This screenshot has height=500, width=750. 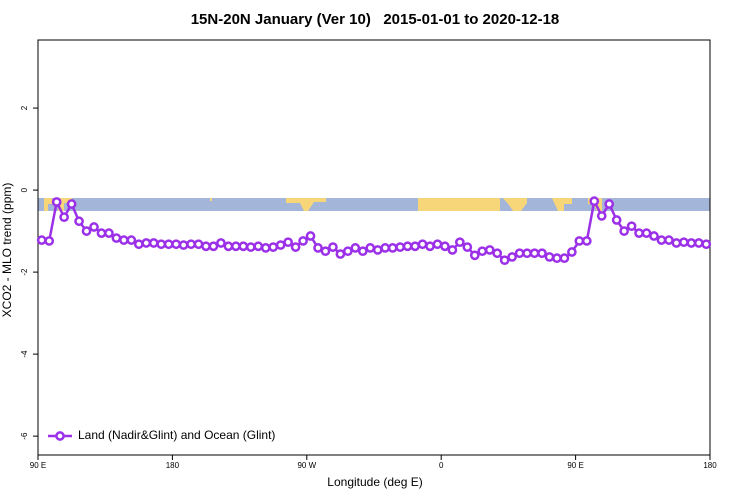 What do you see at coordinates (24, 272) in the screenshot?
I see `y-tick-label: -2` at bounding box center [24, 272].